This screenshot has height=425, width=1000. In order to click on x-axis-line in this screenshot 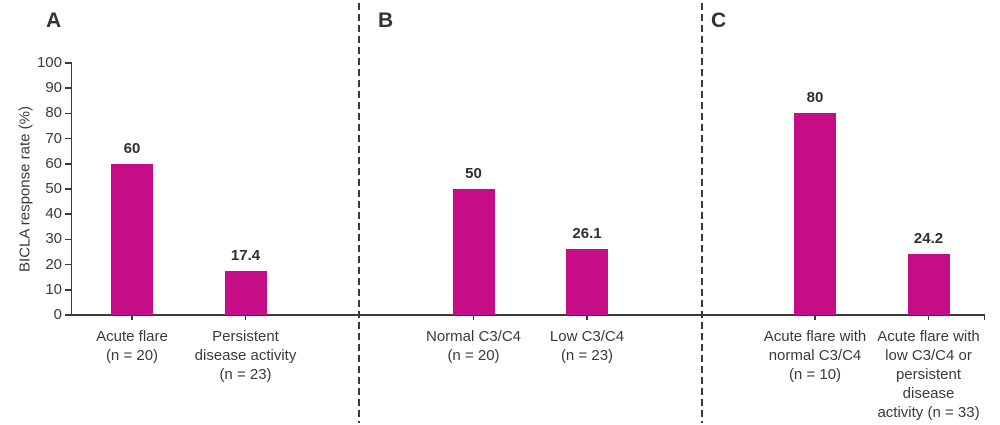, I will do `click(527, 315)`.